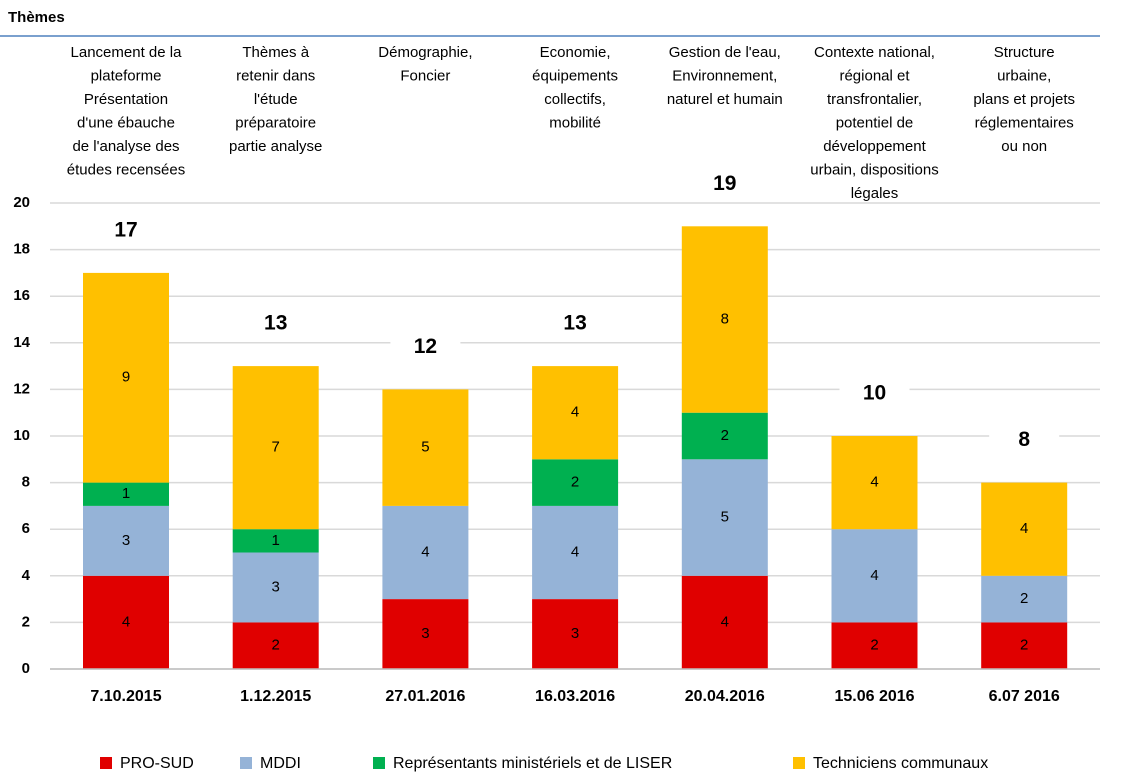 The height and width of the screenshot is (778, 1136). Describe the element at coordinates (875, 122) in the screenshot. I see `theme-line: potentiel de` at that location.